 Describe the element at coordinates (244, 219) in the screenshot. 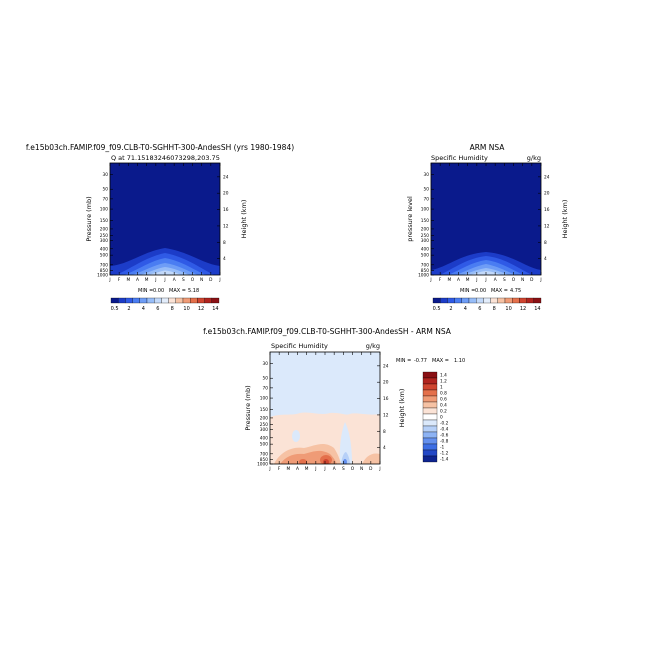

I see `panel1-y2label: Height (km)` at that location.